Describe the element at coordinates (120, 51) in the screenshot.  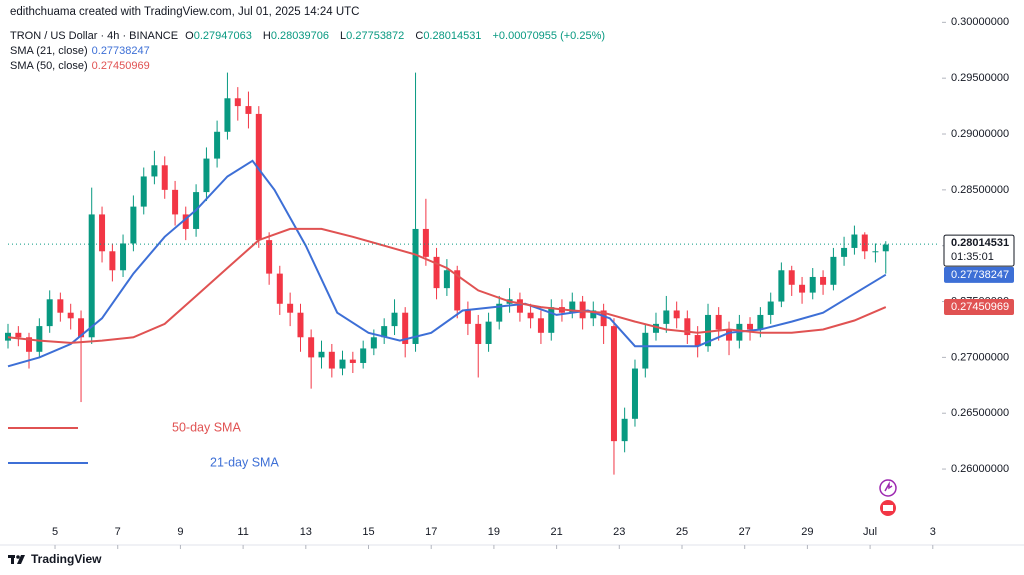
I see `indicator-value: 0.27738247` at that location.